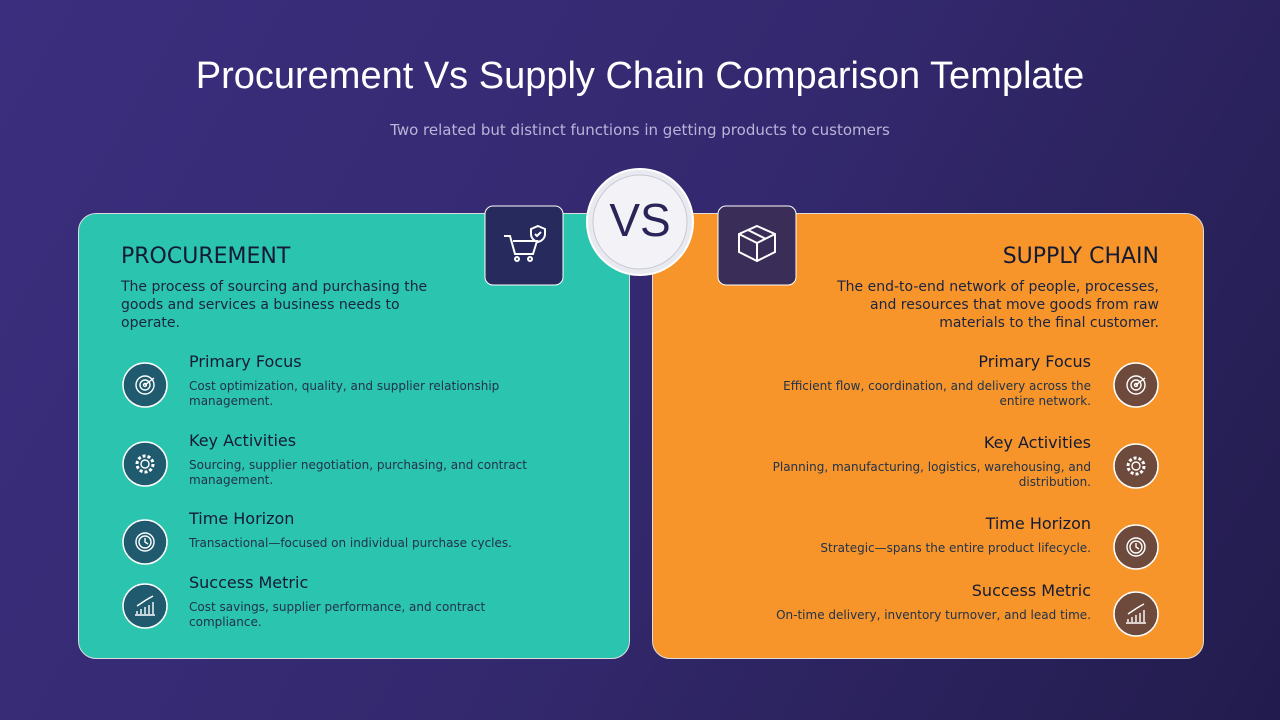  Describe the element at coordinates (1080, 256) in the screenshot. I see `panel-title: SUPPLY CHAIN` at that location.